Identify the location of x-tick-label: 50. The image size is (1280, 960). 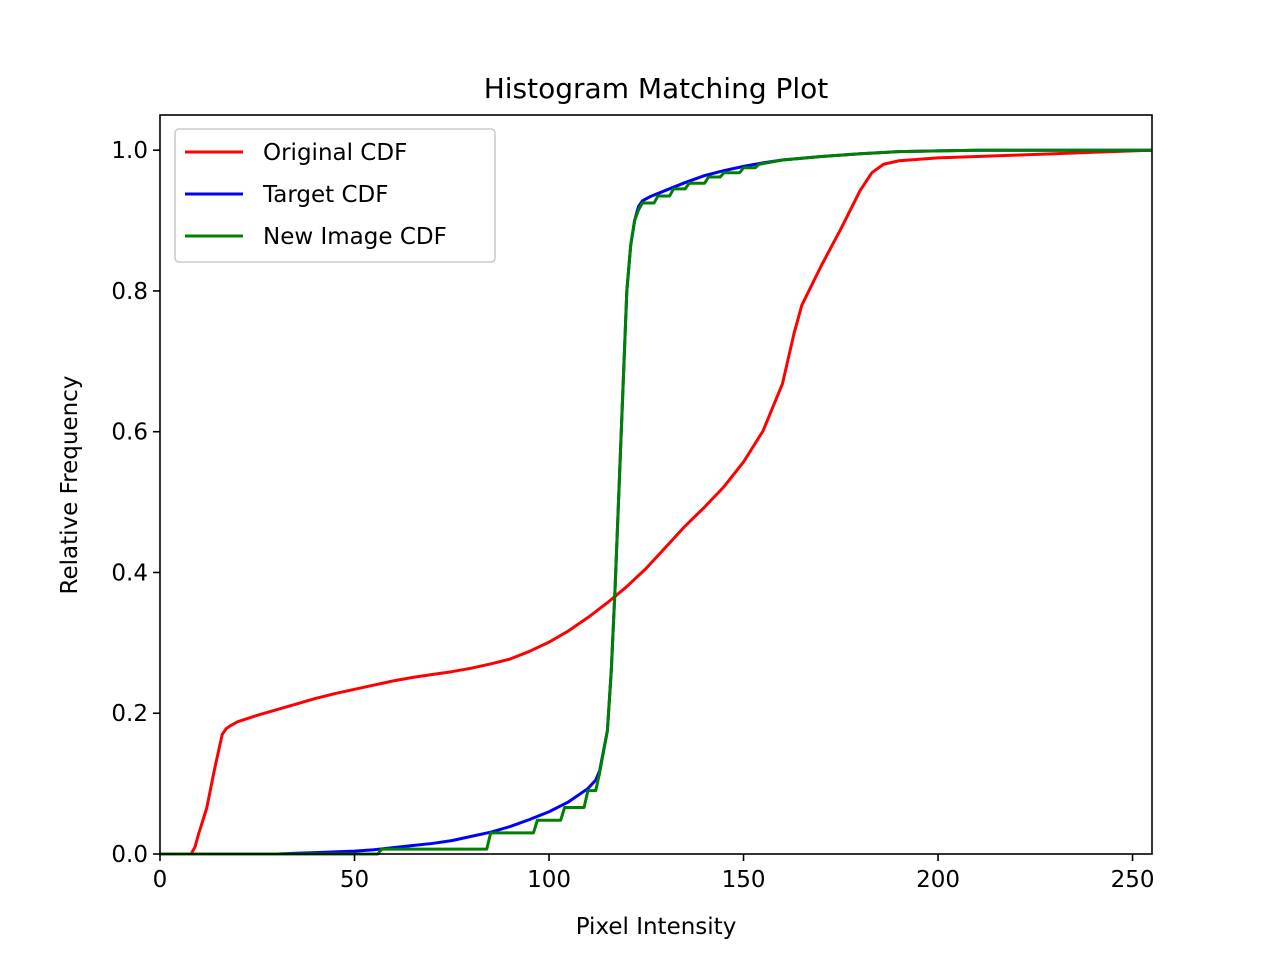
(354, 880).